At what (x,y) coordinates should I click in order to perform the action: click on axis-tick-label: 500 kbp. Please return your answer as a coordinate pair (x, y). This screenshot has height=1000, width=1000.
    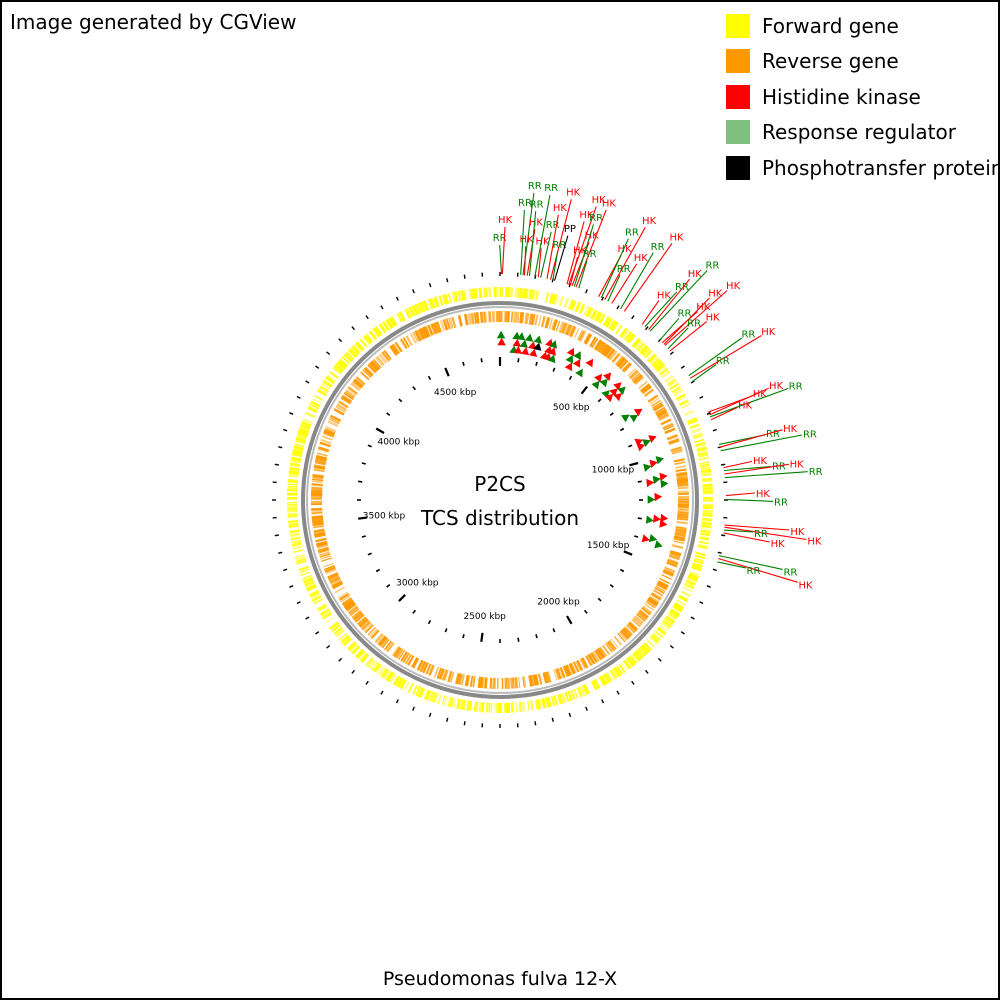
    Looking at the image, I should click on (571, 408).